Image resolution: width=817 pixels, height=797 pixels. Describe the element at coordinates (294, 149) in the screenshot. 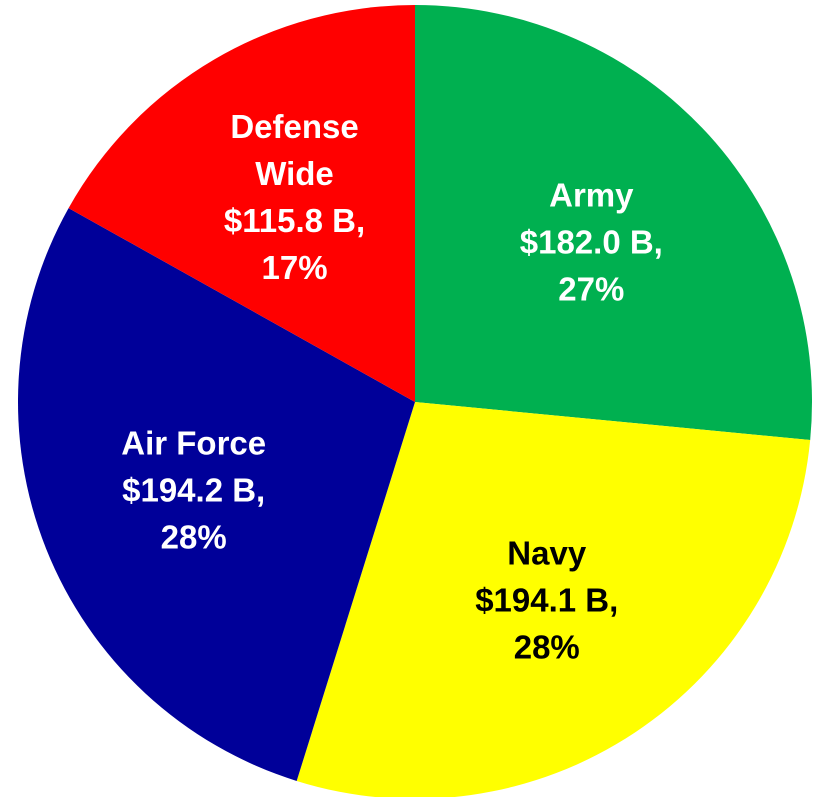

I see `category-label: Defense Wide` at that location.